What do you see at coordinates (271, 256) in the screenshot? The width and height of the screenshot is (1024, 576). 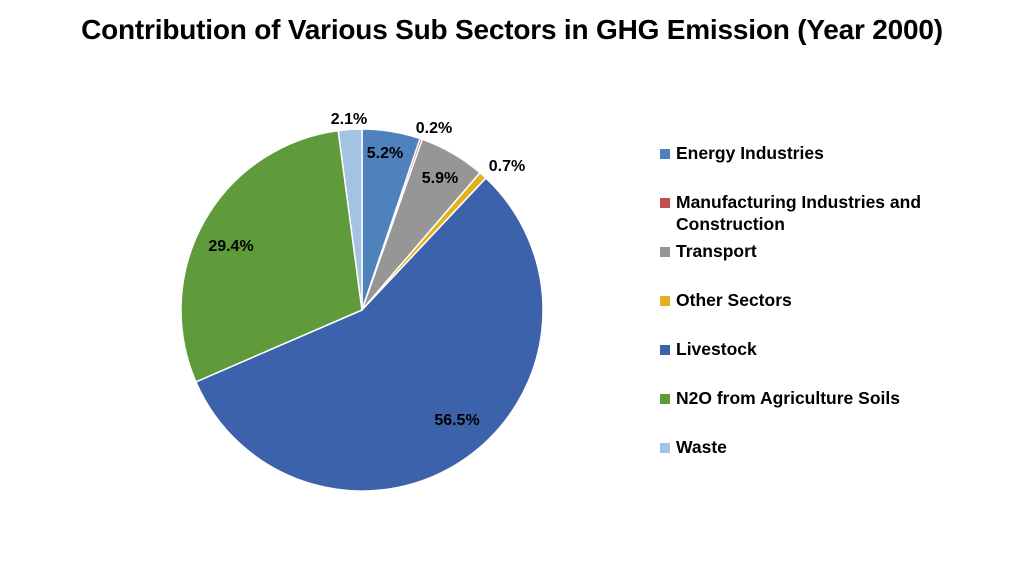 I see `pie-slice-n2o-from-agriculture-soils` at bounding box center [271, 256].